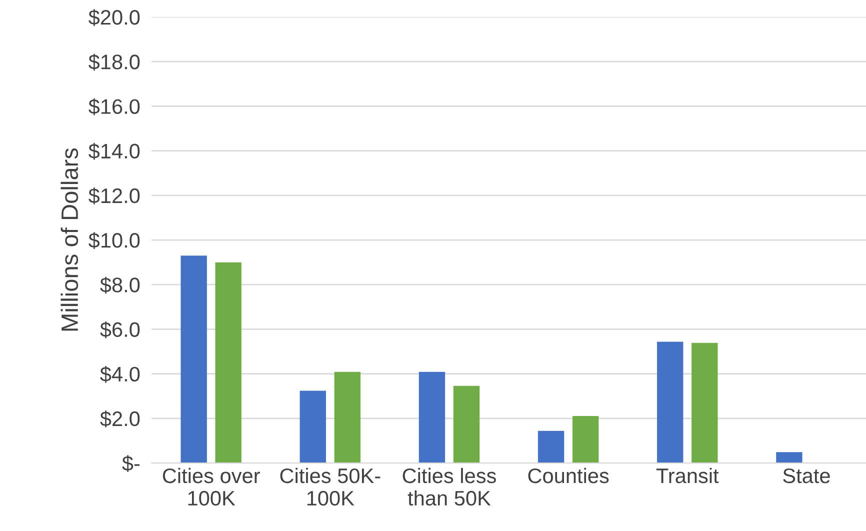 This screenshot has height=531, width=866. I want to click on y-tick-label: $4.0, so click(120, 374).